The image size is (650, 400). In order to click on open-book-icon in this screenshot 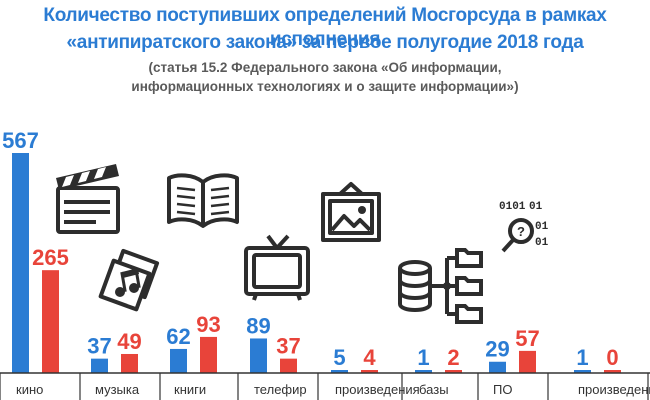, I will do `click(203, 200)`.